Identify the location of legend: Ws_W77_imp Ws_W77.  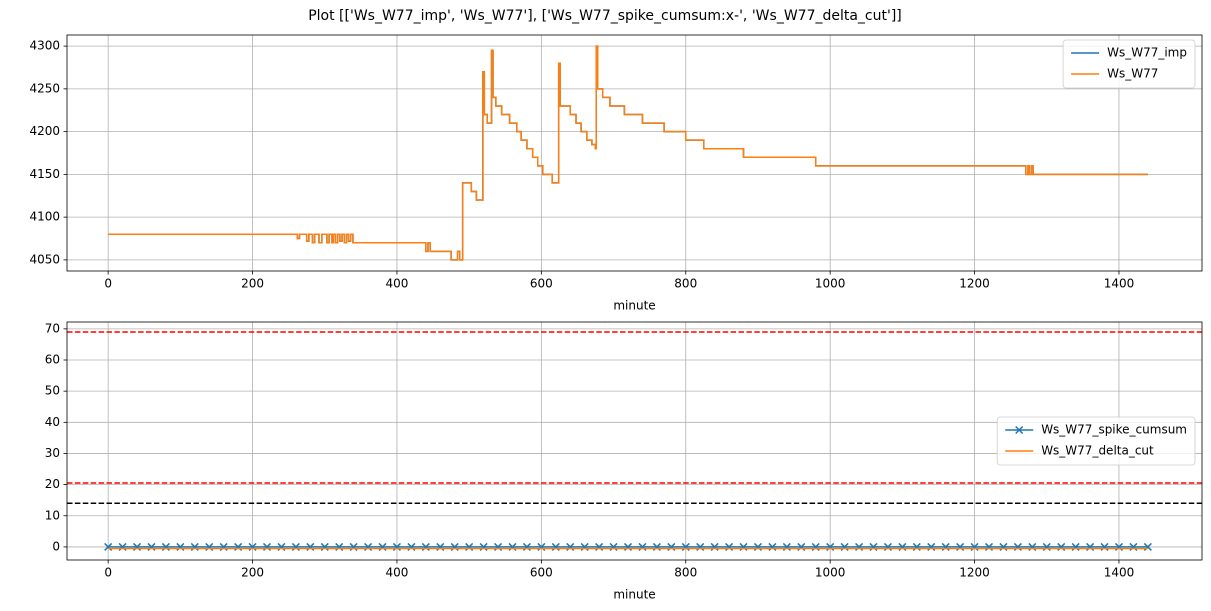
(1129, 64).